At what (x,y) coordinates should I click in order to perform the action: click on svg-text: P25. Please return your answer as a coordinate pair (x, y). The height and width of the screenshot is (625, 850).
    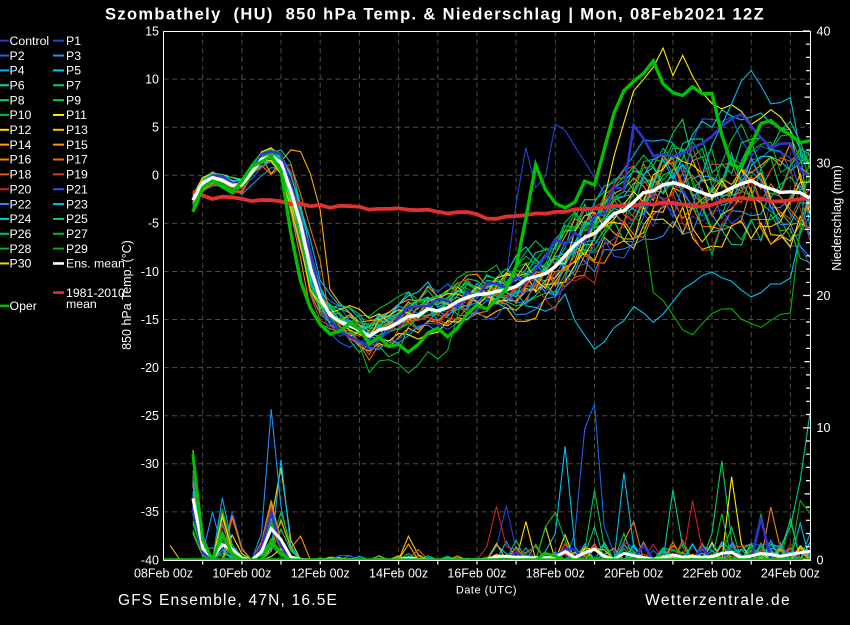
    Looking at the image, I should click on (77, 219).